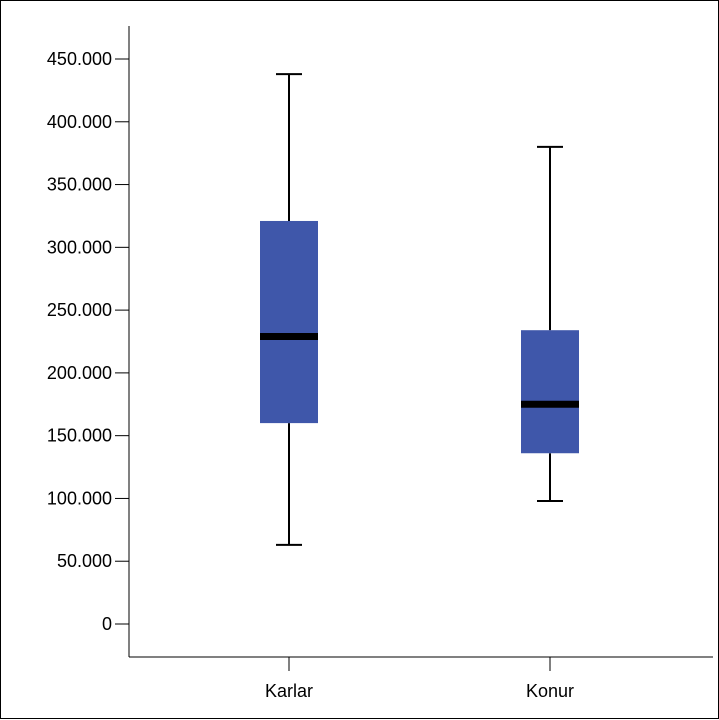 Image resolution: width=719 pixels, height=720 pixels. I want to click on y-tick-label: 400.000, so click(79, 122).